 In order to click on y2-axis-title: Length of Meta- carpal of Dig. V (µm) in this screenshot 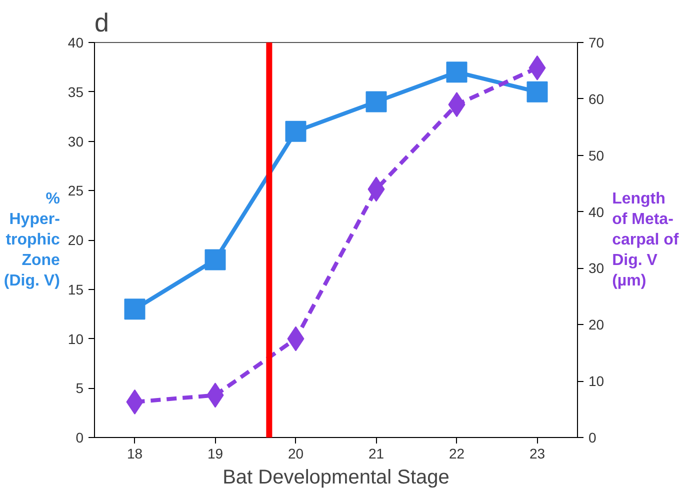, I will do `click(646, 240)`.